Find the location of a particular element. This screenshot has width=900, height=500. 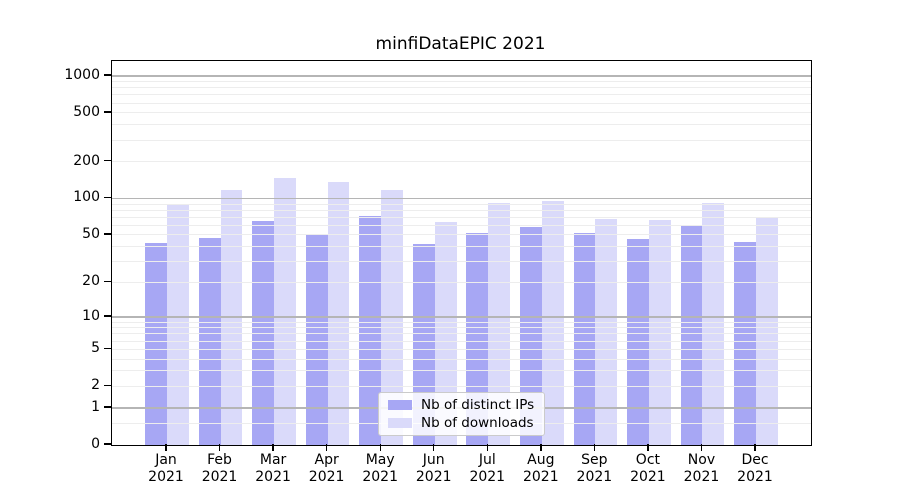

legend-item-distinct-ips: Nb of distinct IPs is located at coordinates (461, 405).